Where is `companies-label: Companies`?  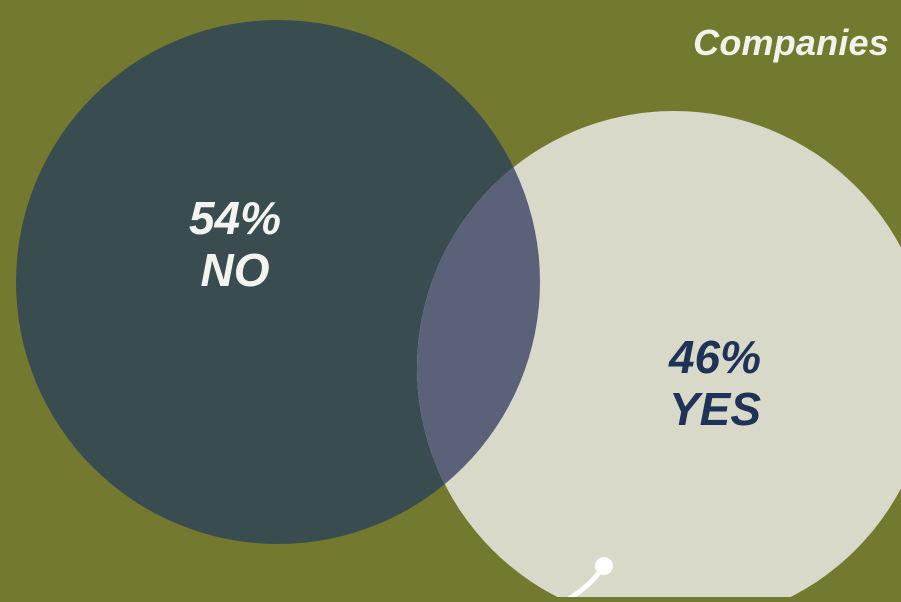
companies-label: Companies is located at coordinates (791, 42).